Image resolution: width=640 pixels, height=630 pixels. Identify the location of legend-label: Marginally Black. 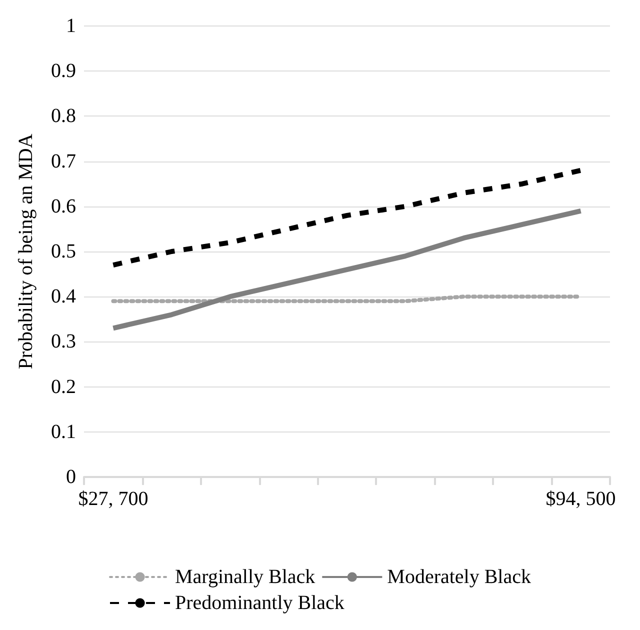
(245, 577).